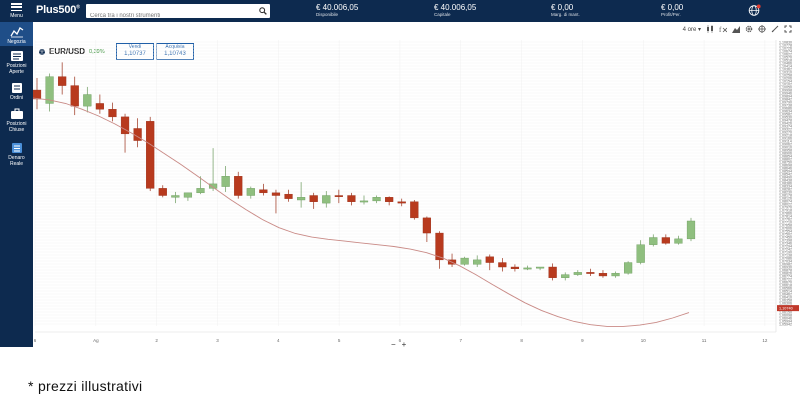 The width and height of the screenshot is (800, 400). What do you see at coordinates (42, 51) in the screenshot?
I see `info-icon: i` at bounding box center [42, 51].